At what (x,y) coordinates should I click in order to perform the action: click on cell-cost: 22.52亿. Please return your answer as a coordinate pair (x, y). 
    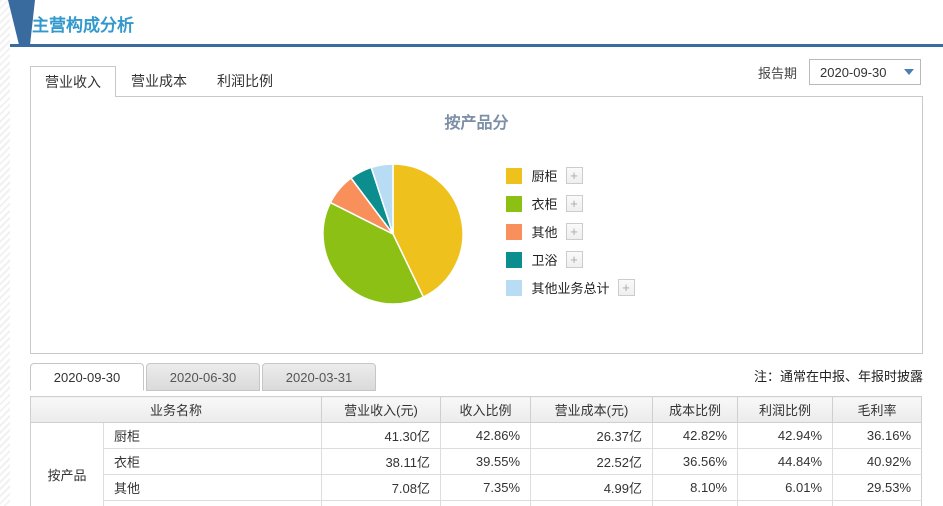
    Looking at the image, I should click on (592, 461).